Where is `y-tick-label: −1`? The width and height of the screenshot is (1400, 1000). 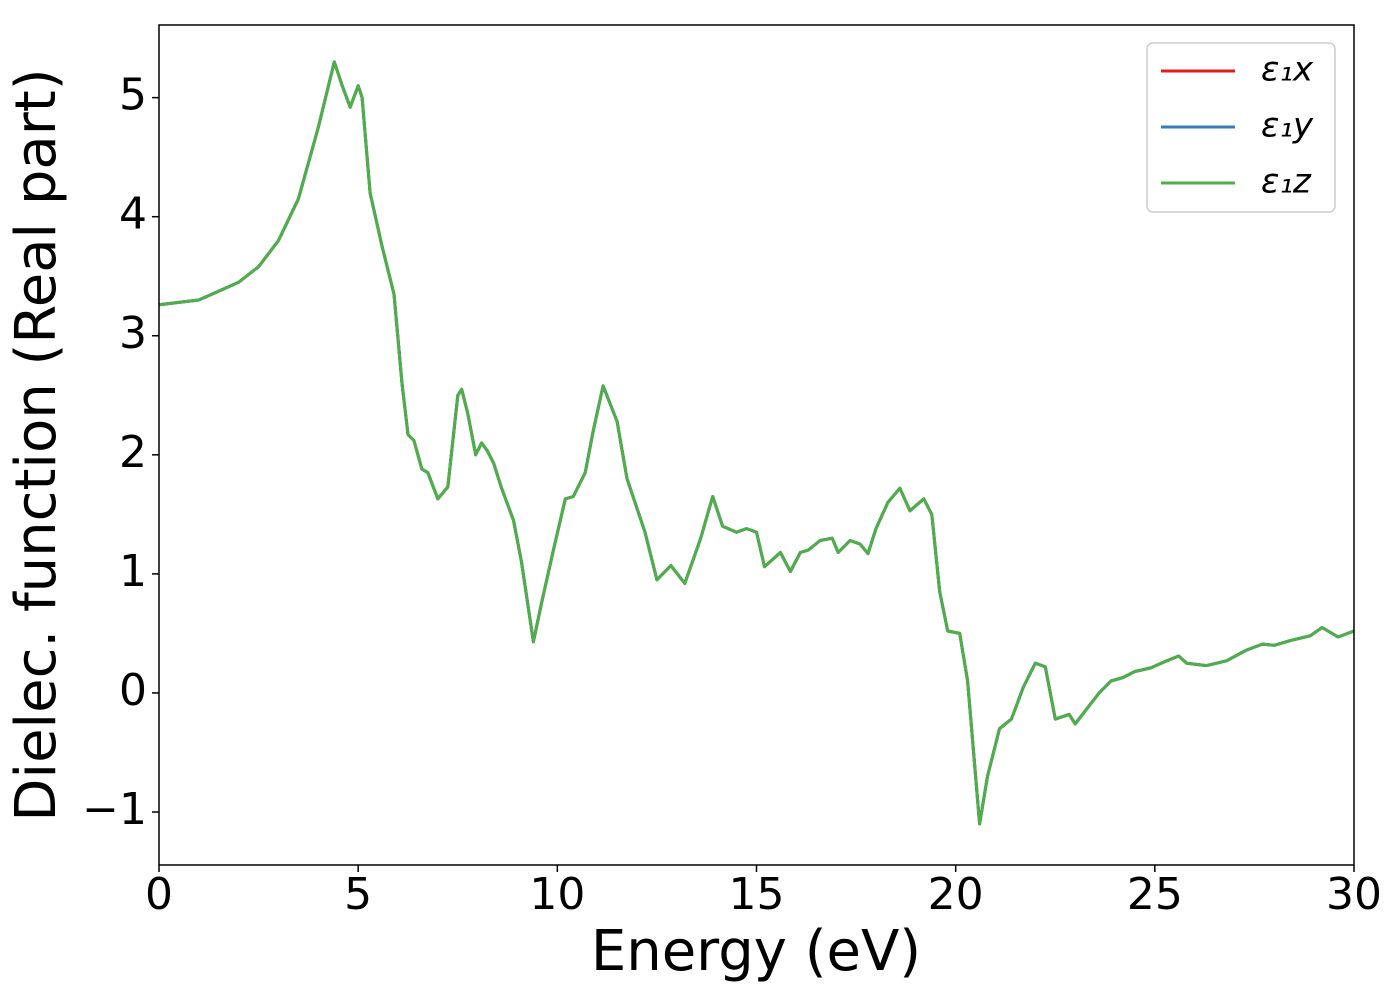
y-tick-label: −1 is located at coordinates (114, 809).